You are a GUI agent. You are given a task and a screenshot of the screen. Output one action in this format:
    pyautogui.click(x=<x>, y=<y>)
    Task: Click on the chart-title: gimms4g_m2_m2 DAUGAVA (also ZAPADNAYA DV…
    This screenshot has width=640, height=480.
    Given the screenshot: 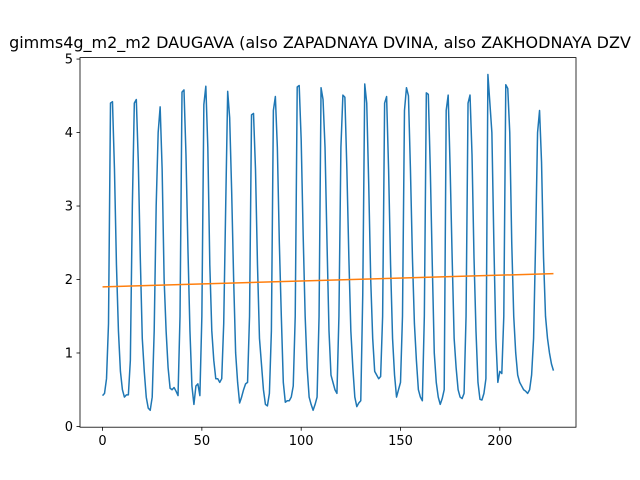 What is the action you would take?
    pyautogui.click(x=320, y=43)
    